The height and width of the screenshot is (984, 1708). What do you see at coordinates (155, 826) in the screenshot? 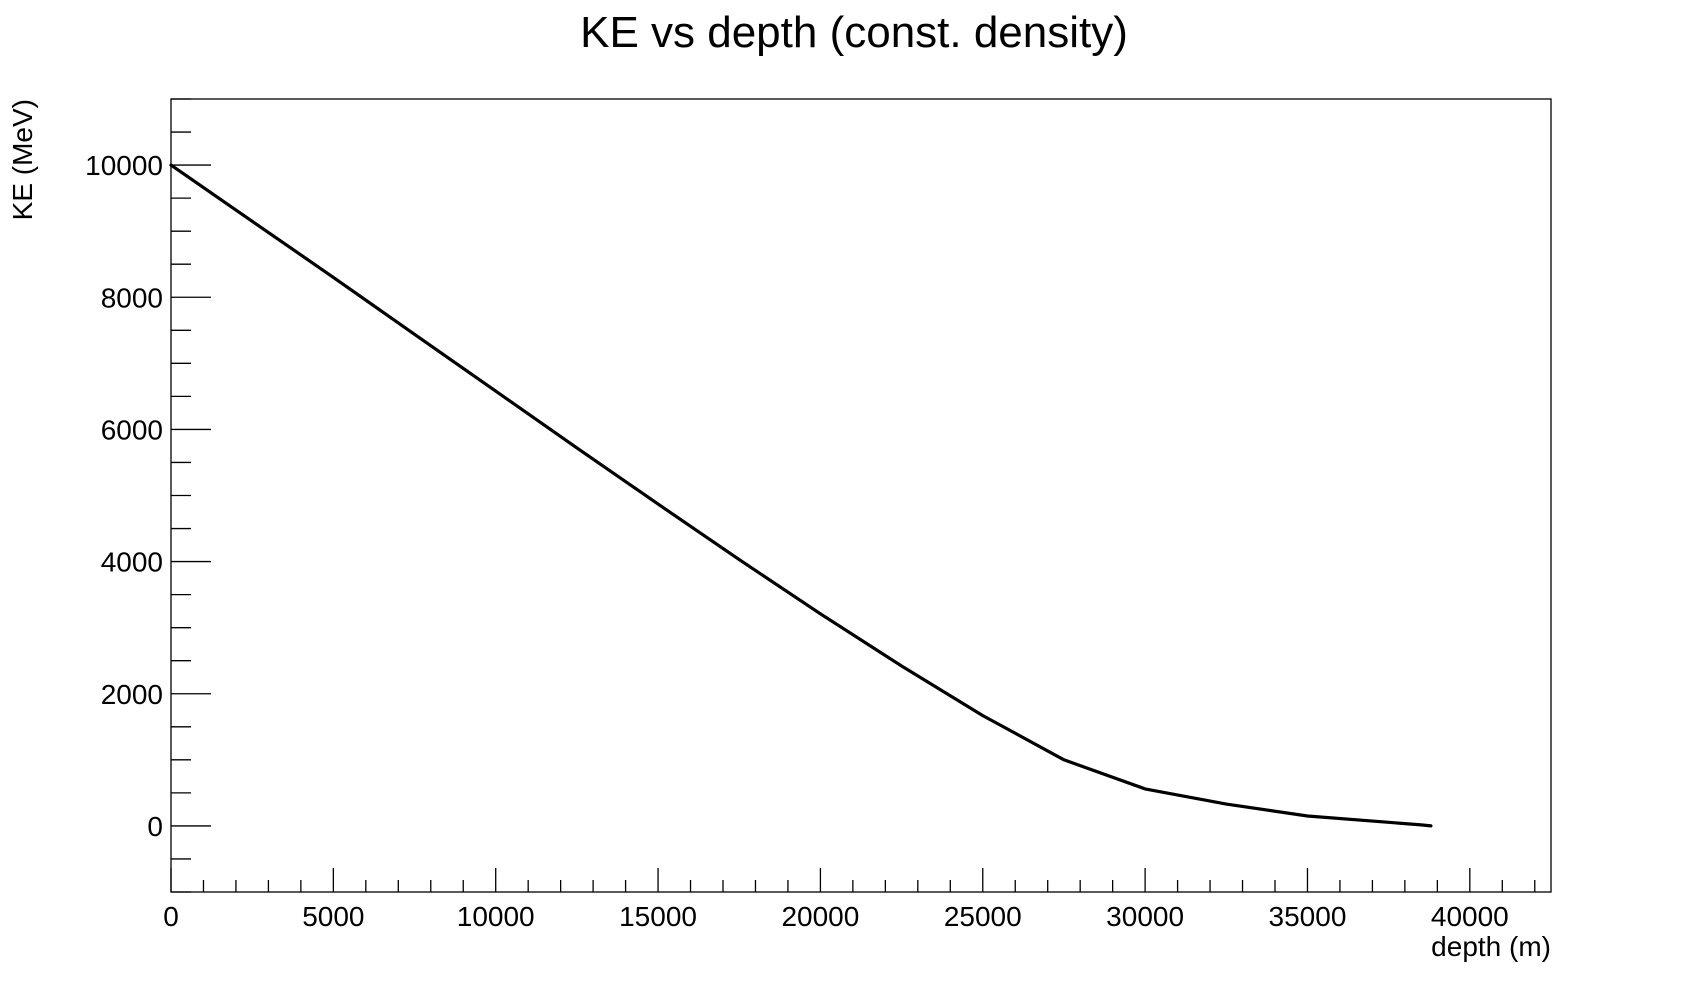
I see `y-tick-label: 0` at bounding box center [155, 826].